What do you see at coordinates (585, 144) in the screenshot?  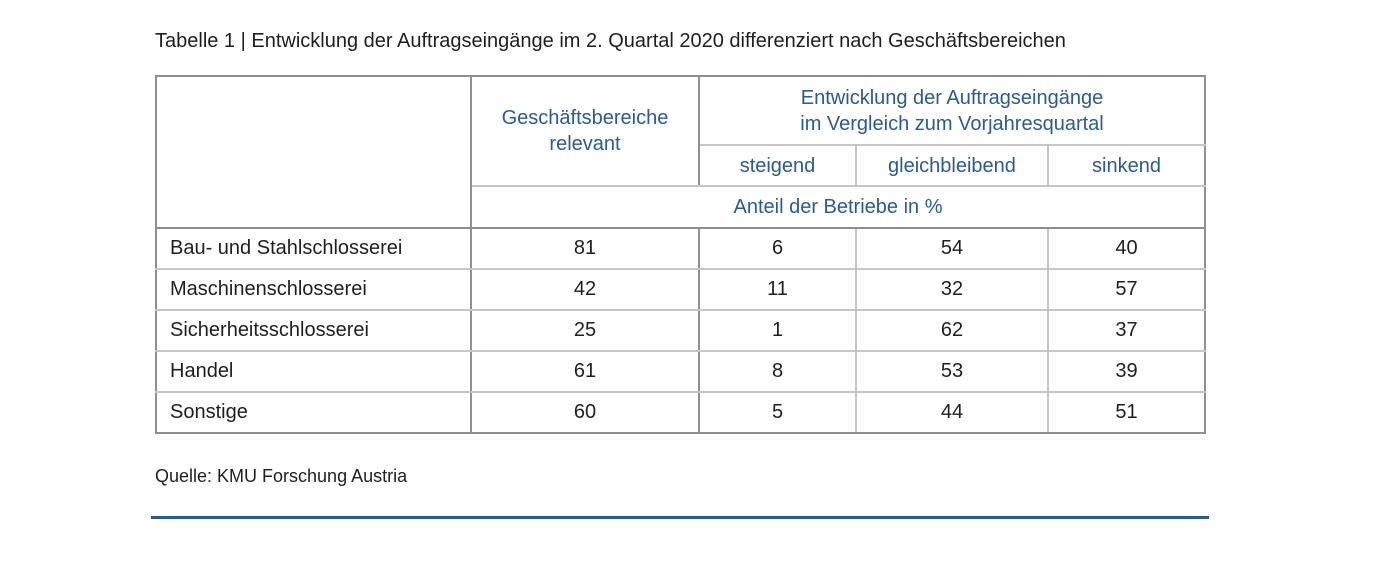 I see `header-relevant-line2: relevant` at bounding box center [585, 144].